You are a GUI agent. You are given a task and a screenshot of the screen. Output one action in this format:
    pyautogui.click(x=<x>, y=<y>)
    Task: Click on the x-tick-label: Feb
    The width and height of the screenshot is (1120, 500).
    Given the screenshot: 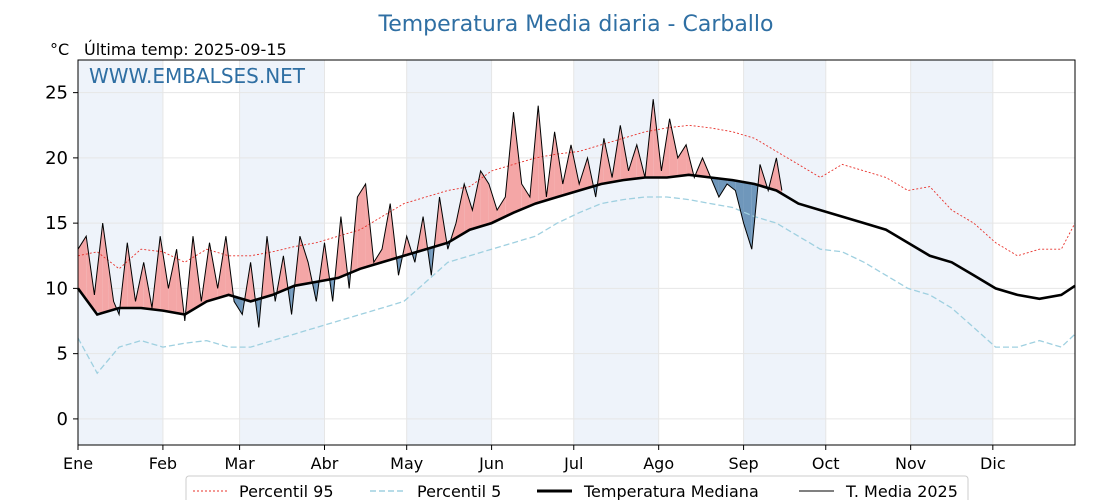 What is the action you would take?
    pyautogui.click(x=163, y=463)
    